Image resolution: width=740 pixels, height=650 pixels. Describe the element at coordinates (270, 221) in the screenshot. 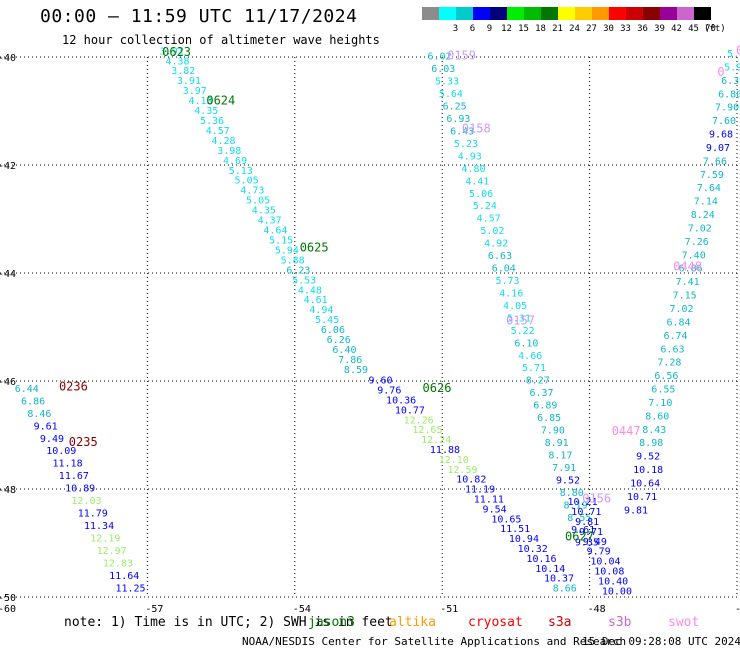

I see `wave-height-value: 4.37` at that location.